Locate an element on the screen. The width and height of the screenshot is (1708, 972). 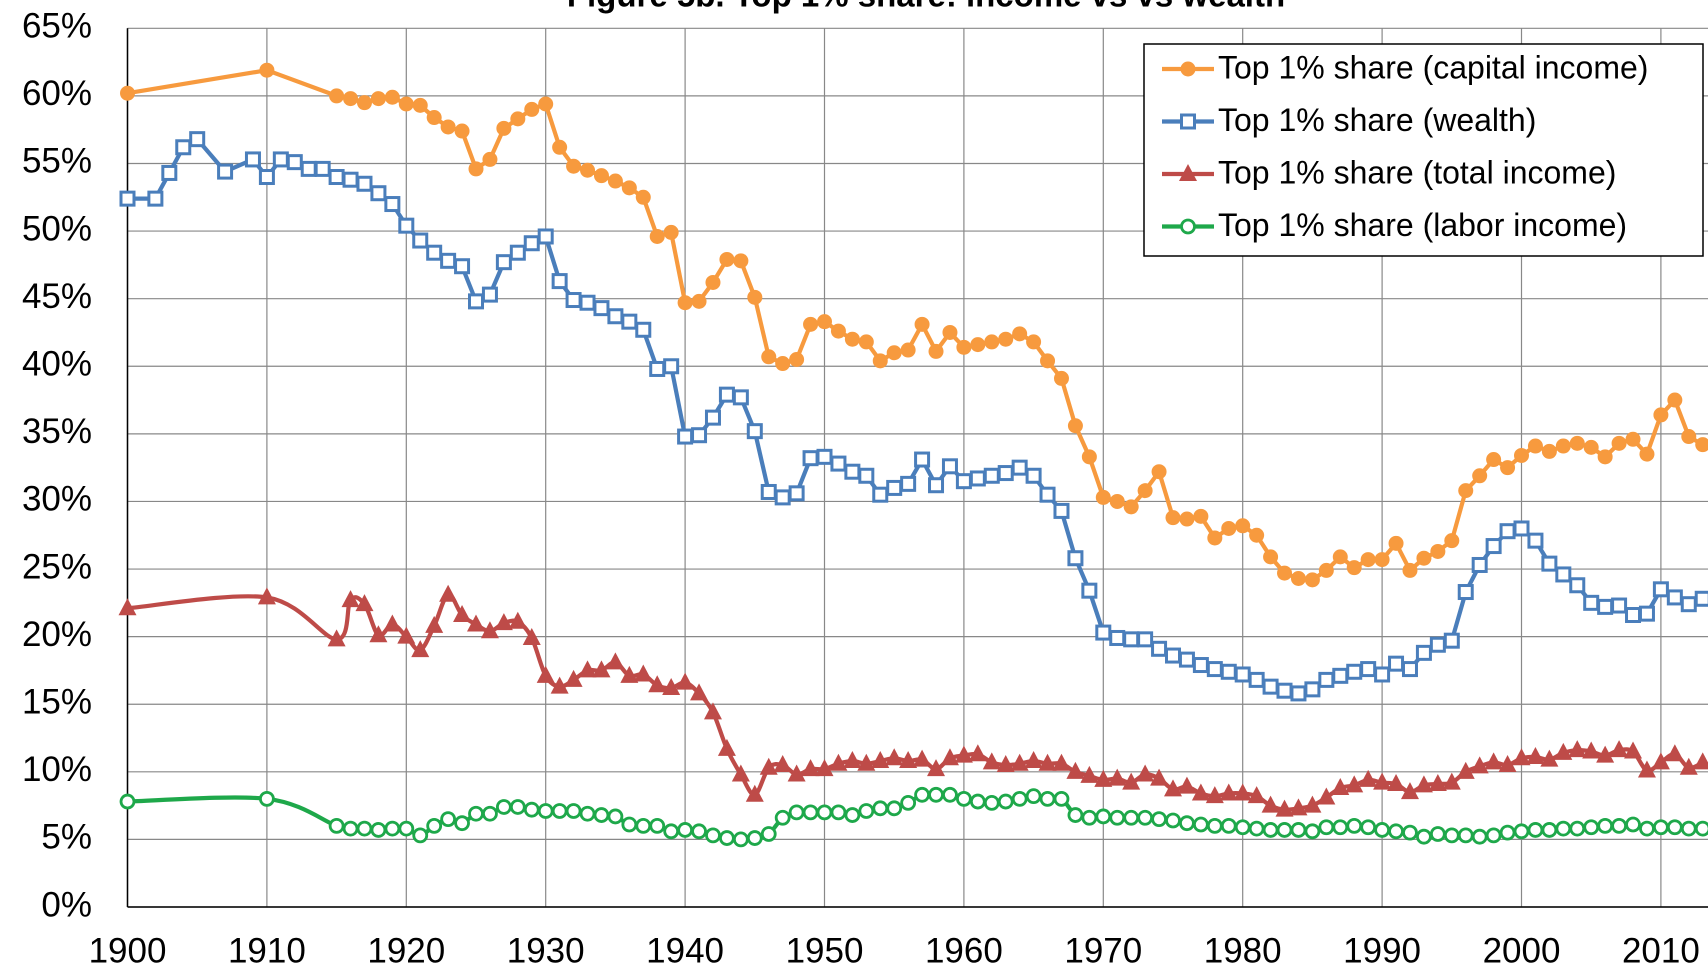
y-tick-label: 20% is located at coordinates (57, 634).